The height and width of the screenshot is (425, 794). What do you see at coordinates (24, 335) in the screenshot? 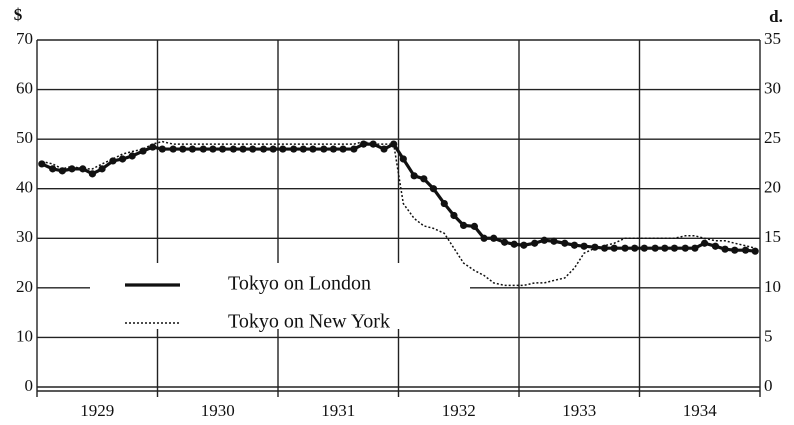
I see `y-tick-label: 10` at bounding box center [24, 335].